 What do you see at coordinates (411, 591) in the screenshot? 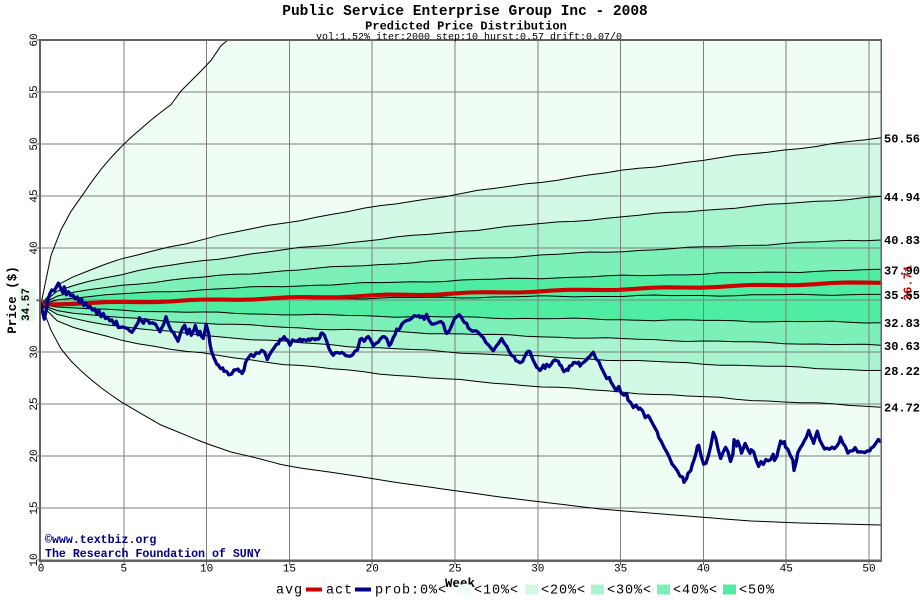
I see `svg-text: prob:0%<` at bounding box center [411, 591].